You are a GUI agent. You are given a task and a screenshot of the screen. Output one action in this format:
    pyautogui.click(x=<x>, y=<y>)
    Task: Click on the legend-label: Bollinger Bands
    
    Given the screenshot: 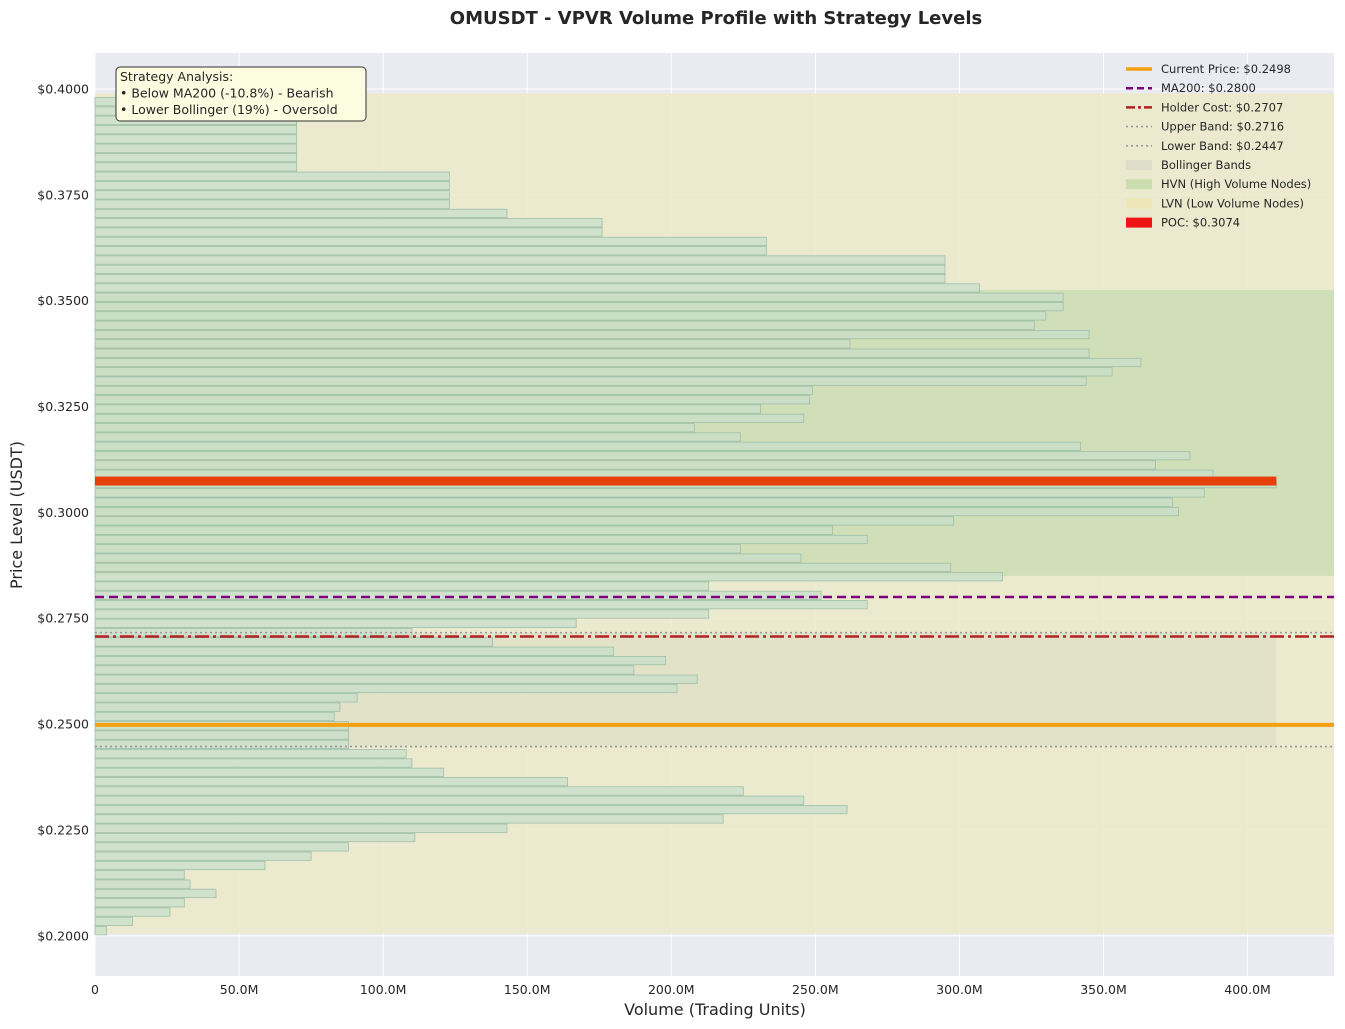 What is the action you would take?
    pyautogui.click(x=1206, y=165)
    